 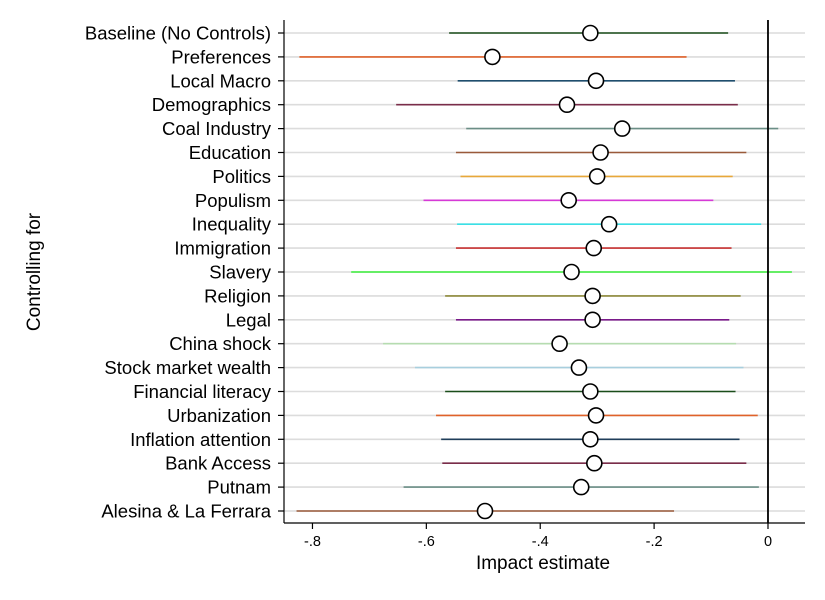 I want to click on y-tick-label: Local Macro, so click(x=220, y=80).